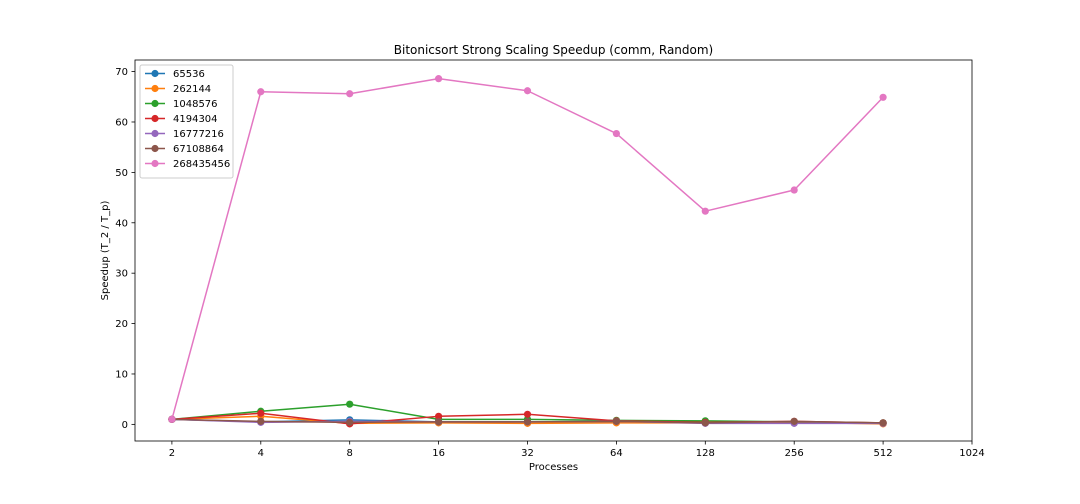 This screenshot has height=504, width=1080. I want to click on legend-item: 1048576, so click(181, 104).